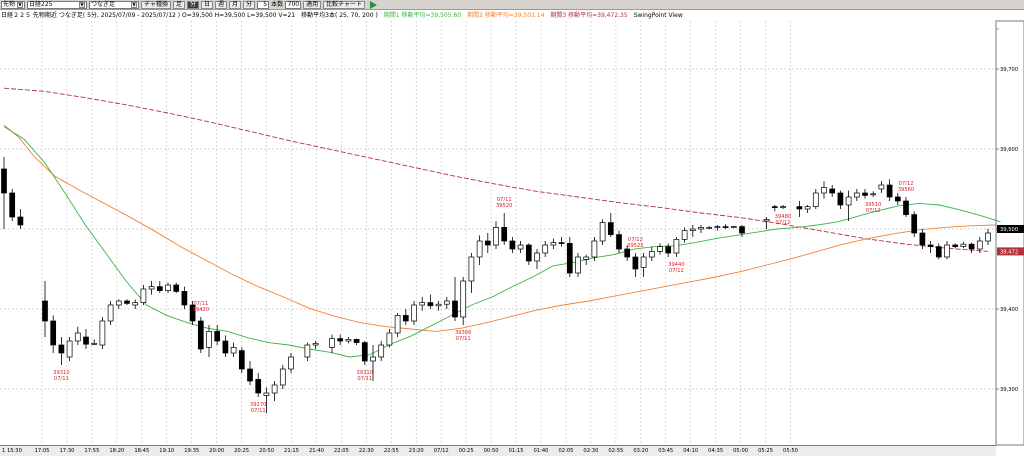 The height and width of the screenshot is (456, 1024). What do you see at coordinates (116, 451) in the screenshot?
I see `x-tick-label: 18:20` at bounding box center [116, 451].